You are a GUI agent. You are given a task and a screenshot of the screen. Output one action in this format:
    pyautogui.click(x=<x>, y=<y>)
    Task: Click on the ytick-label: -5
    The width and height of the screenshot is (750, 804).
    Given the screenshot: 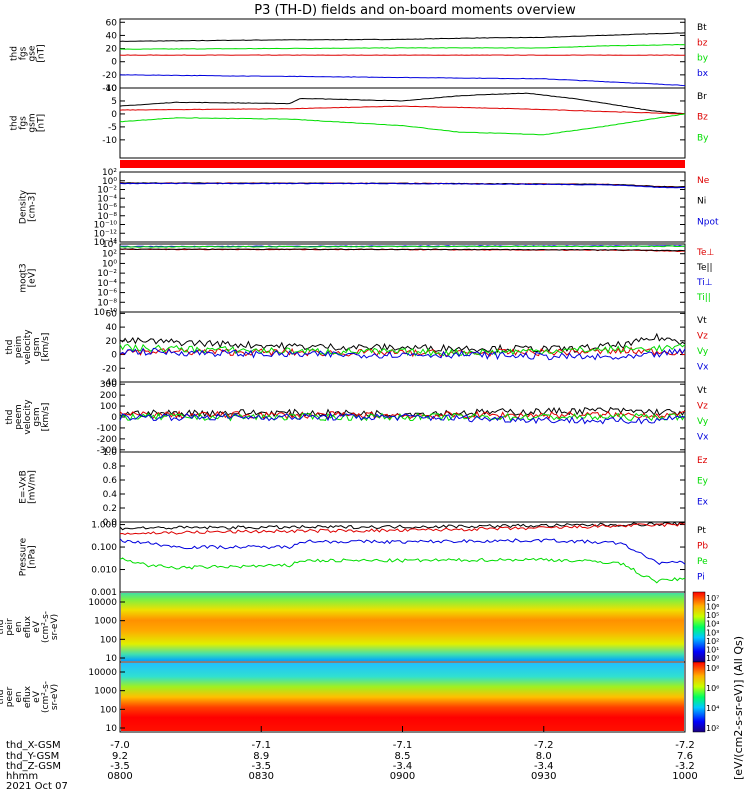 What is the action you would take?
    pyautogui.click(x=112, y=128)
    